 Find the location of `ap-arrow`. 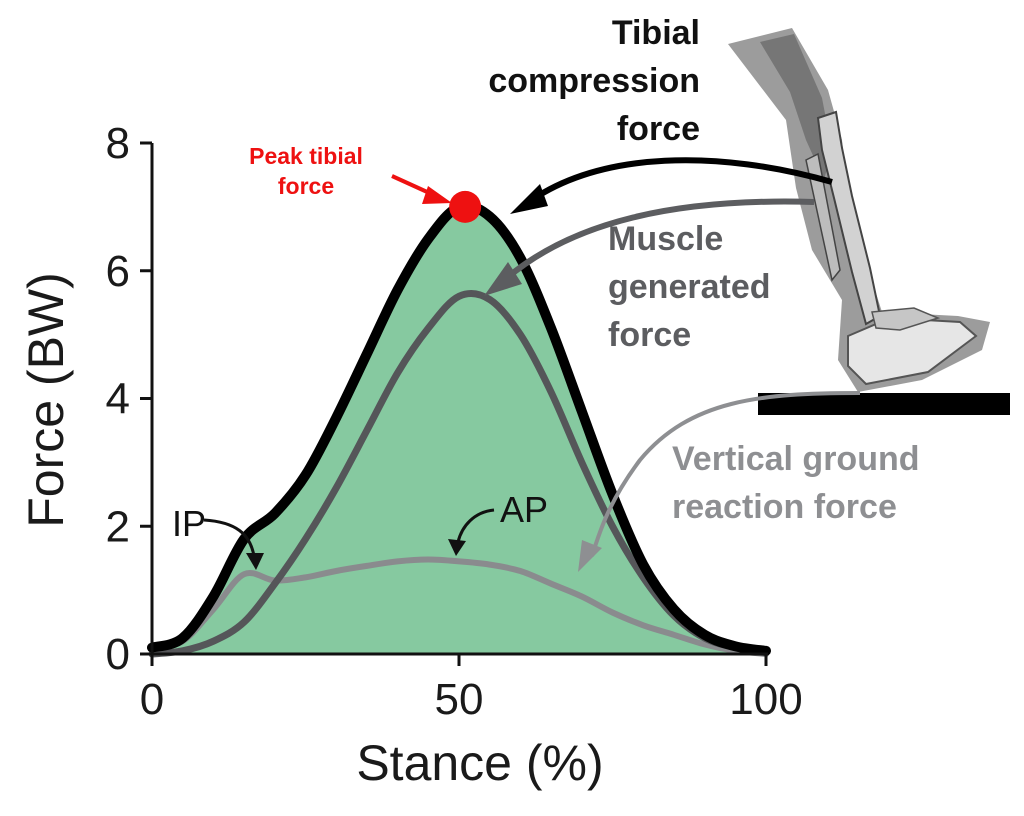

ap-arrow is located at coordinates (475, 525).